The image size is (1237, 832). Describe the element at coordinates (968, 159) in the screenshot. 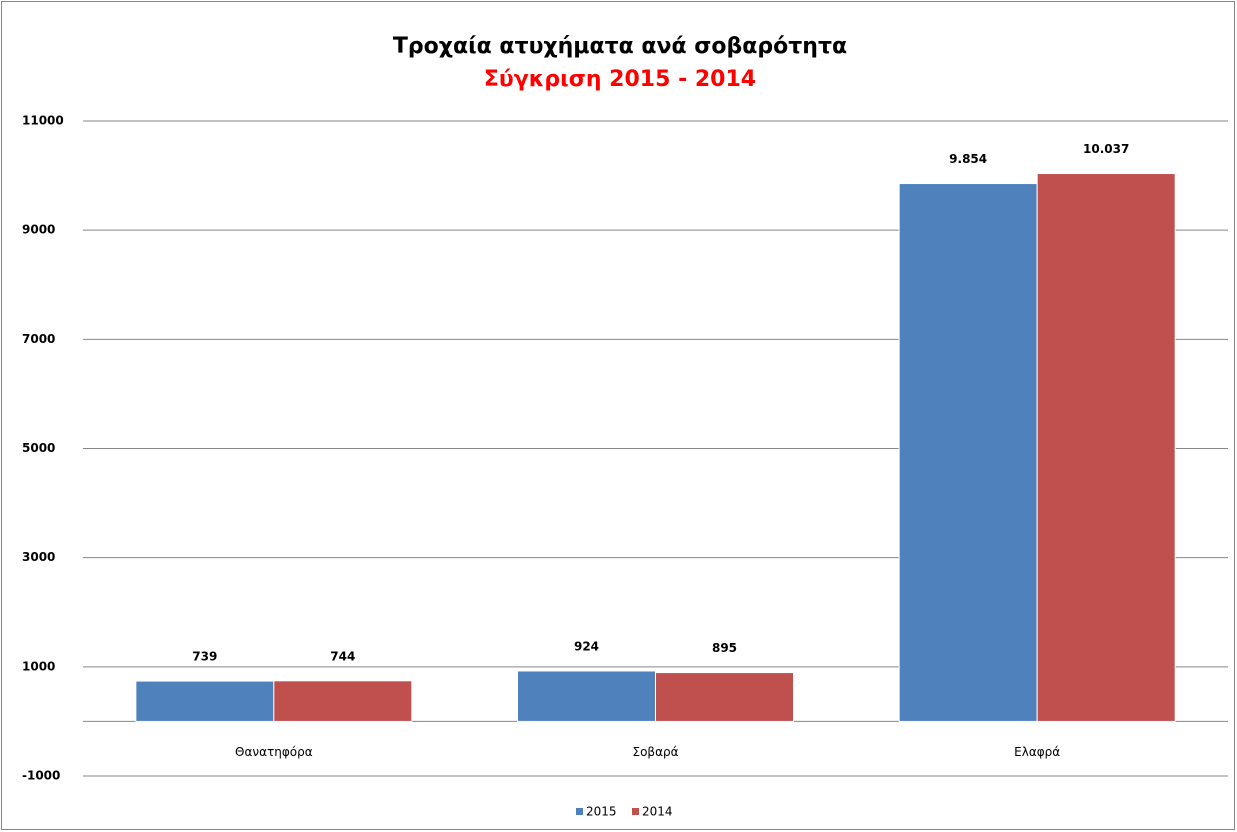

I see `value-label: 9.854` at that location.